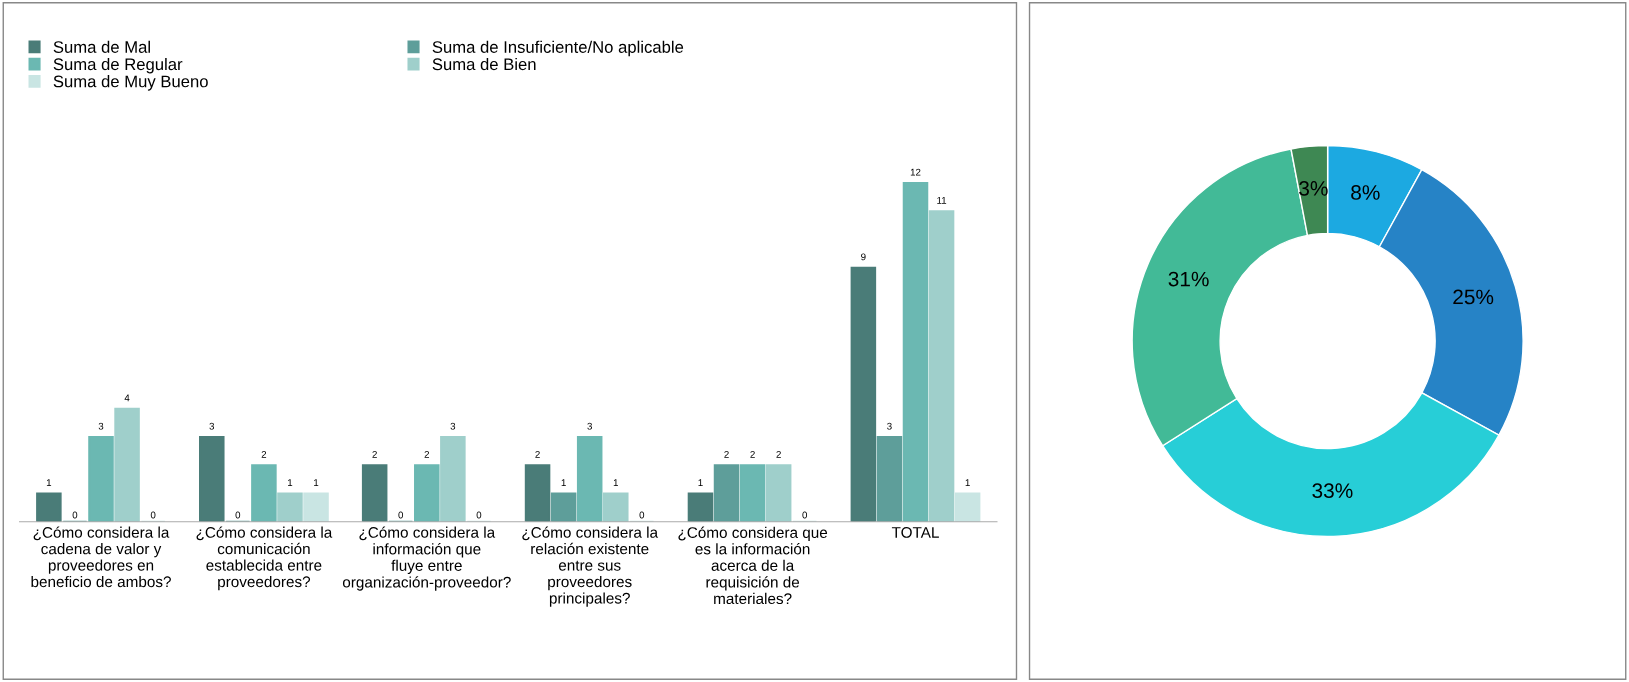 This screenshot has width=1629, height=682. Describe the element at coordinates (753, 565) in the screenshot. I see `x-tick-label: ¿Cómo considera que es la información acerca de la requisición de materiales?` at that location.